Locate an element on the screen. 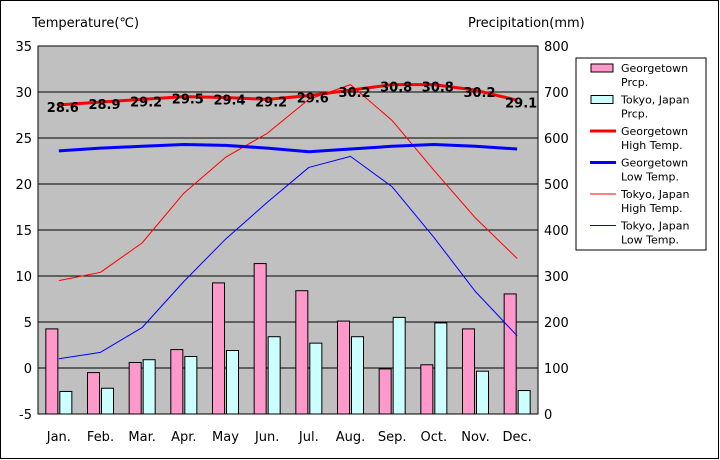 The height and width of the screenshot is (460, 720). x-tick-label: Dec. is located at coordinates (517, 437).